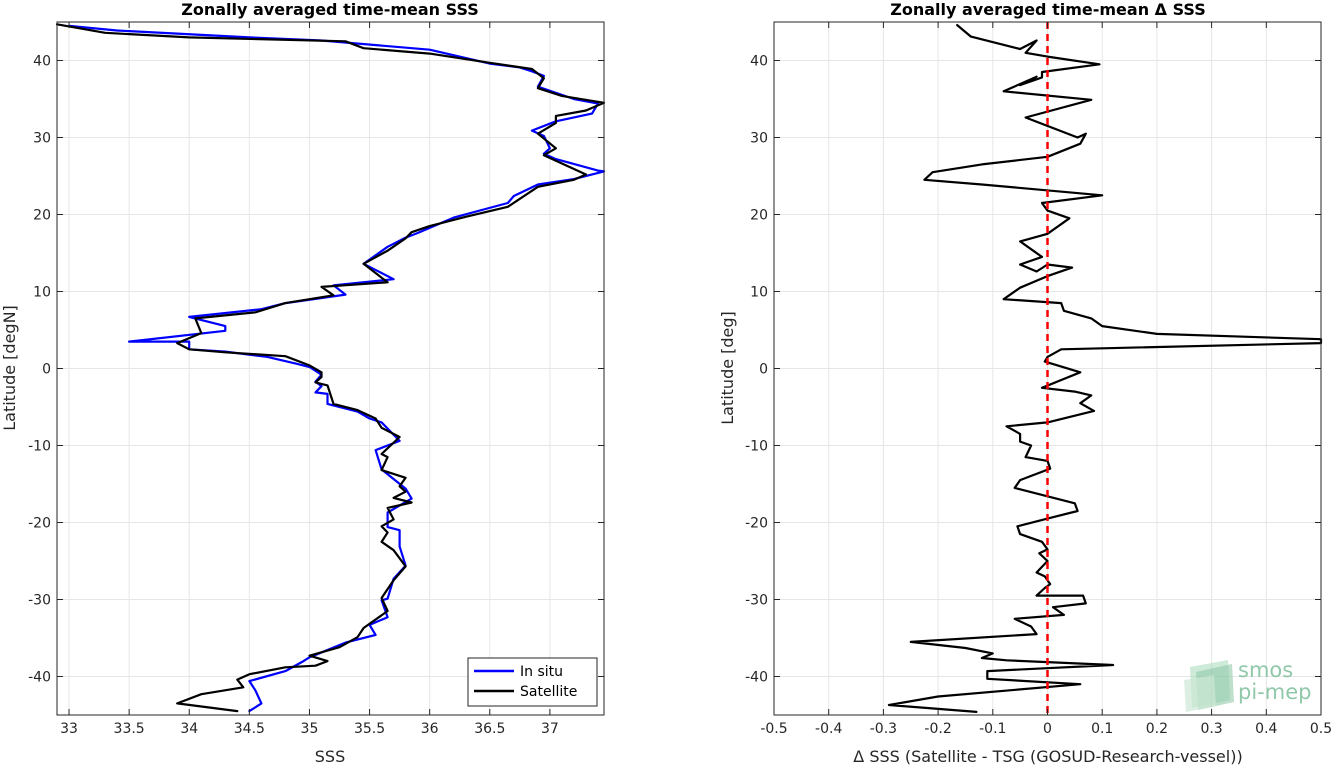 This screenshot has height=765, width=1333. I want to click on right-x-tick-label: -0.5, so click(773, 729).